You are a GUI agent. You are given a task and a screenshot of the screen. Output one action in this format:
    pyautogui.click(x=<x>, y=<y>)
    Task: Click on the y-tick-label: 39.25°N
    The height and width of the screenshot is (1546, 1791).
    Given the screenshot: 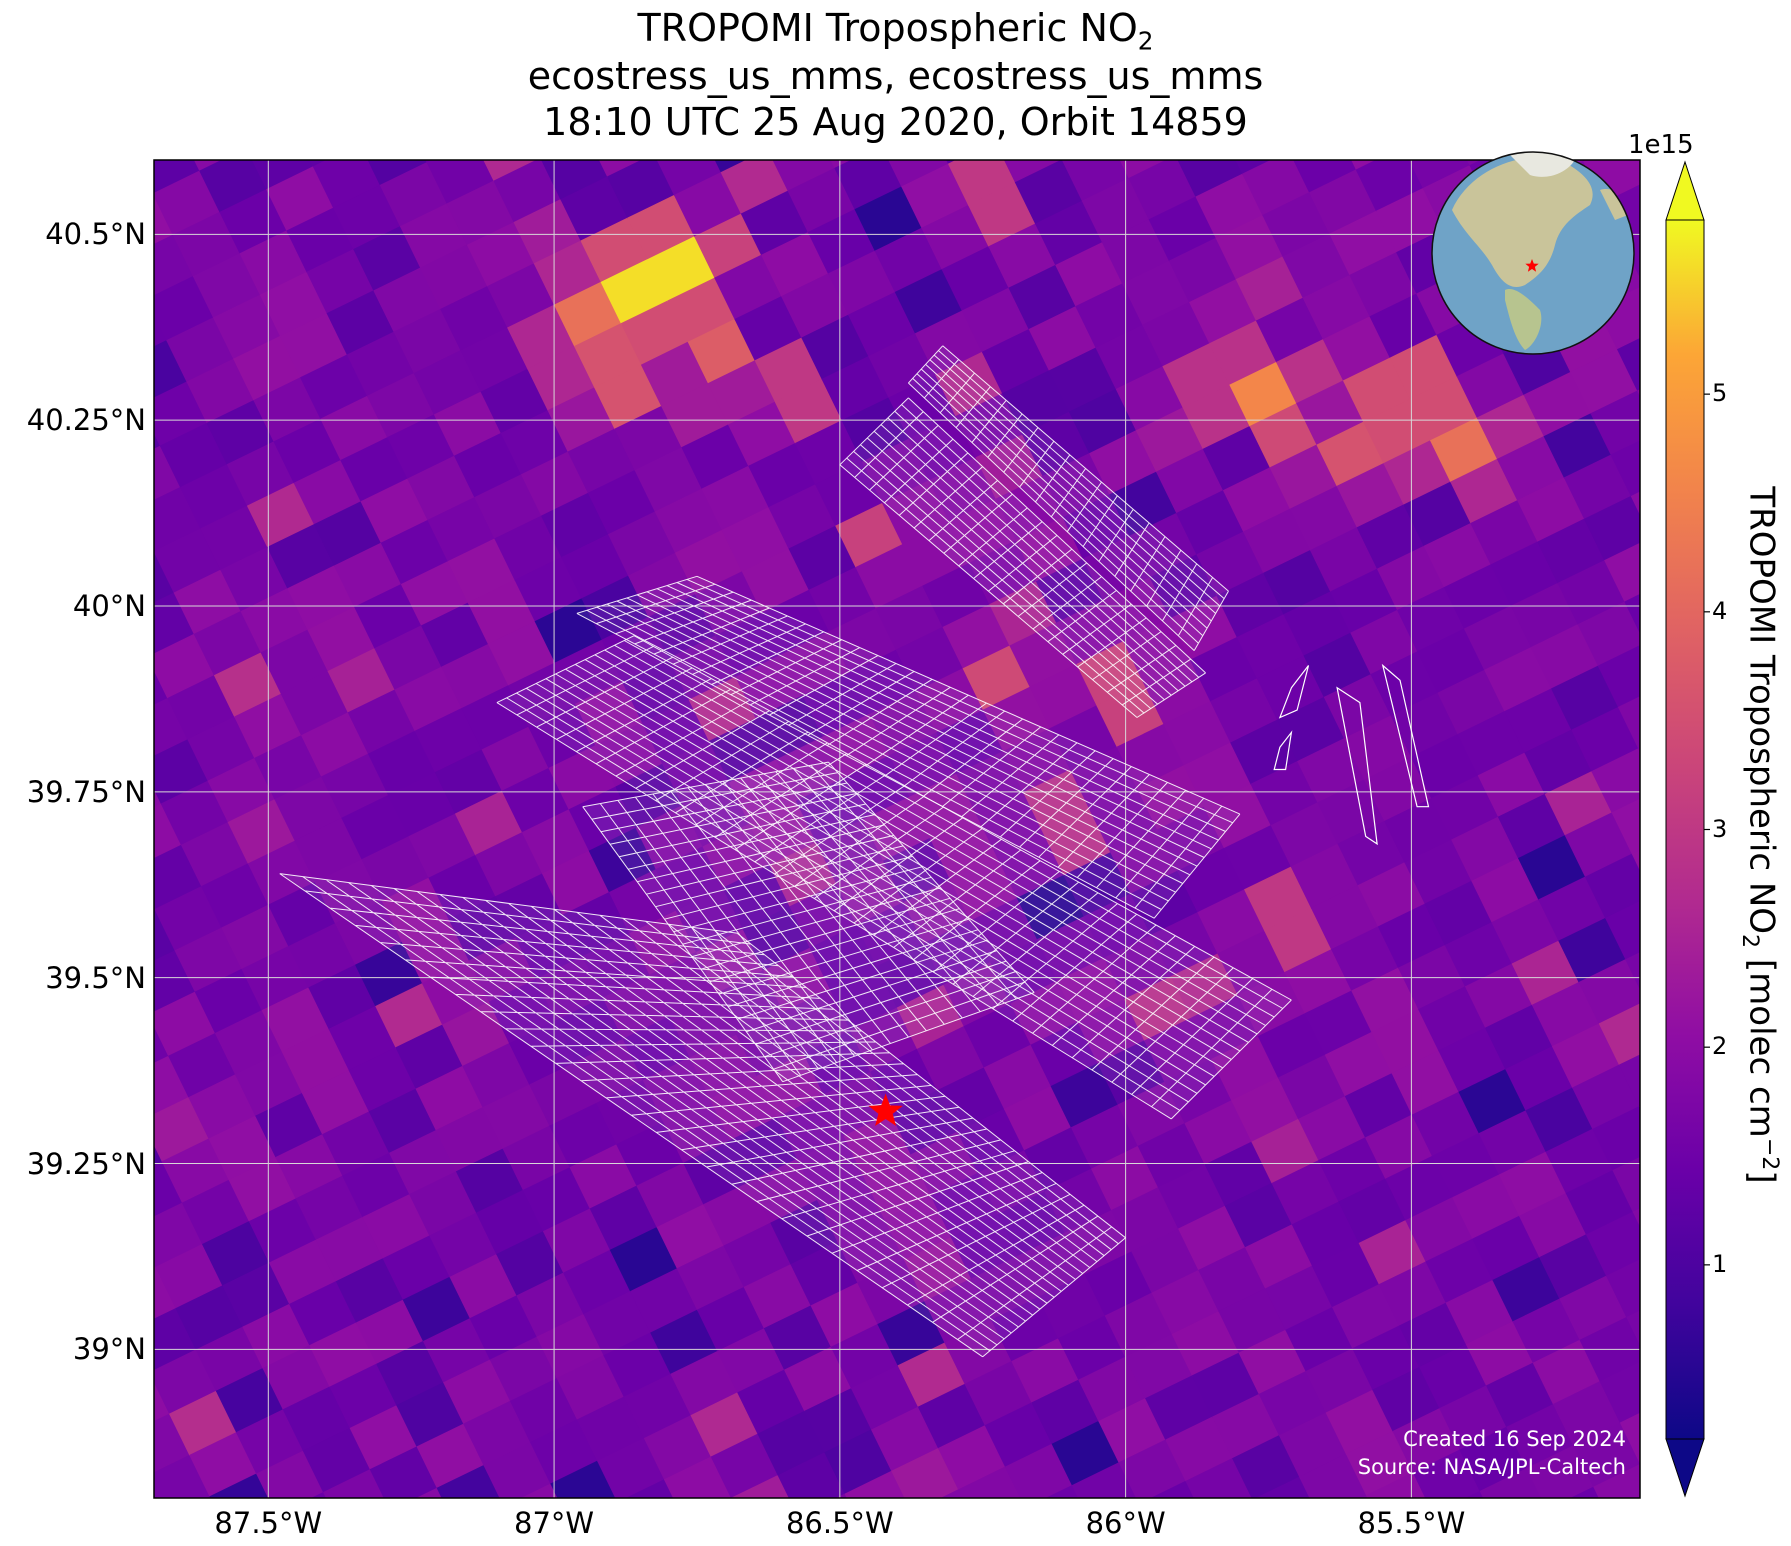 What is the action you would take?
    pyautogui.click(x=86, y=1163)
    